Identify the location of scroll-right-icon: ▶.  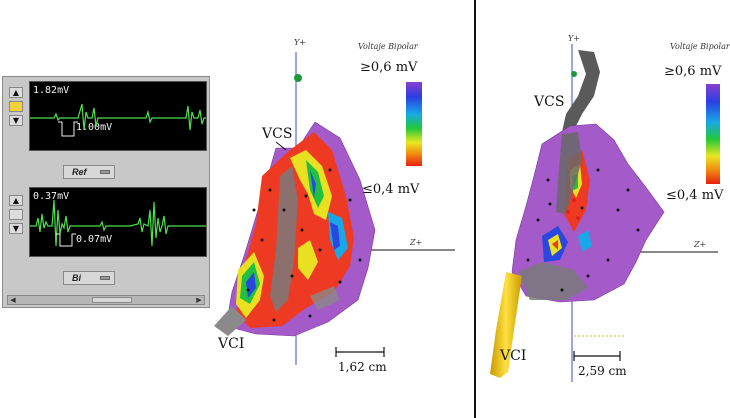
(199, 300).